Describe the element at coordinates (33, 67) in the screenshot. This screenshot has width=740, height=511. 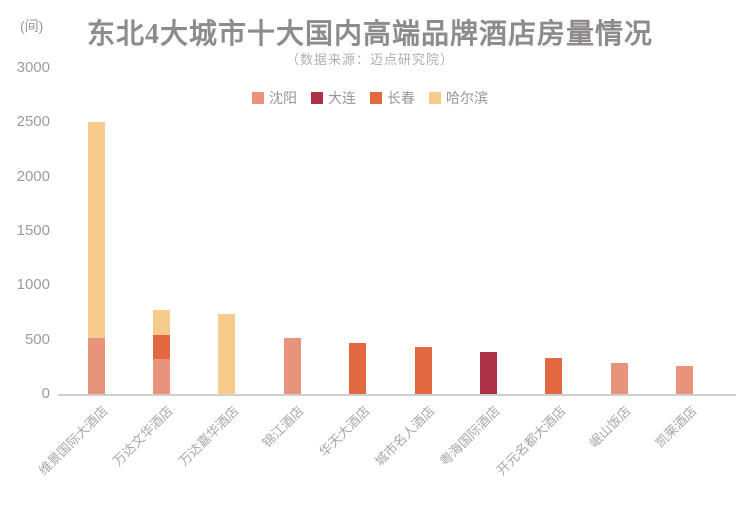
I see `y-tick-label-3000: 3000` at that location.